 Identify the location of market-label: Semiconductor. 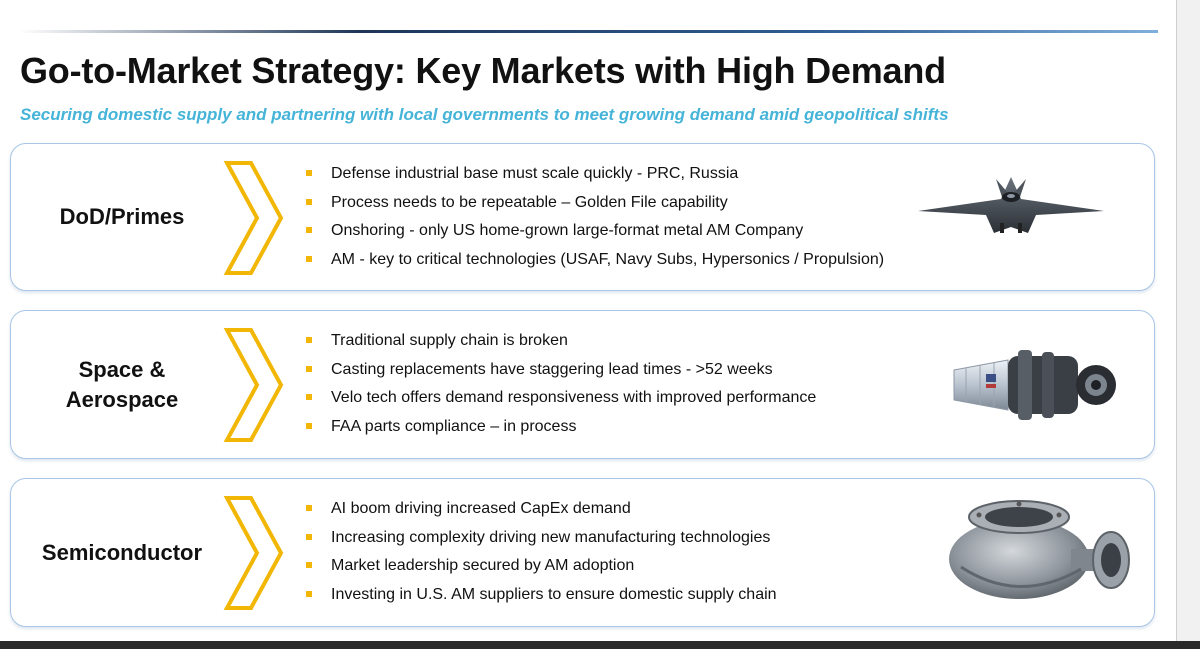
(122, 552).